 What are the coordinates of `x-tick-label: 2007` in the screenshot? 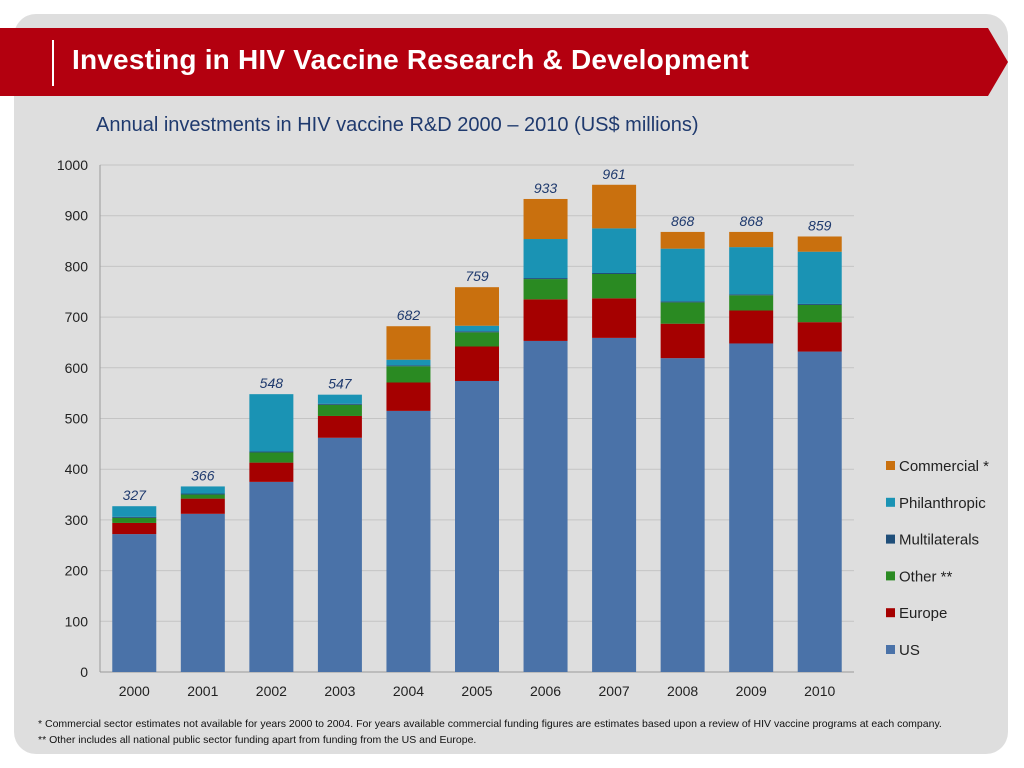 It's located at (614, 691).